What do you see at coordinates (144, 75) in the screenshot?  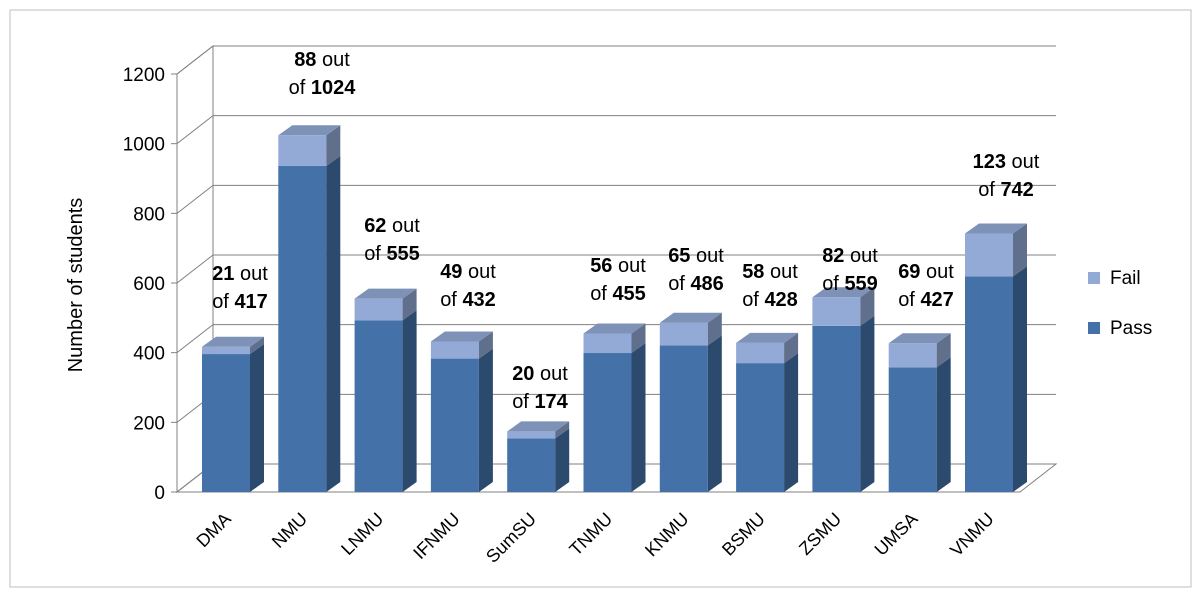 I see `y-tick-label: 1200` at bounding box center [144, 75].